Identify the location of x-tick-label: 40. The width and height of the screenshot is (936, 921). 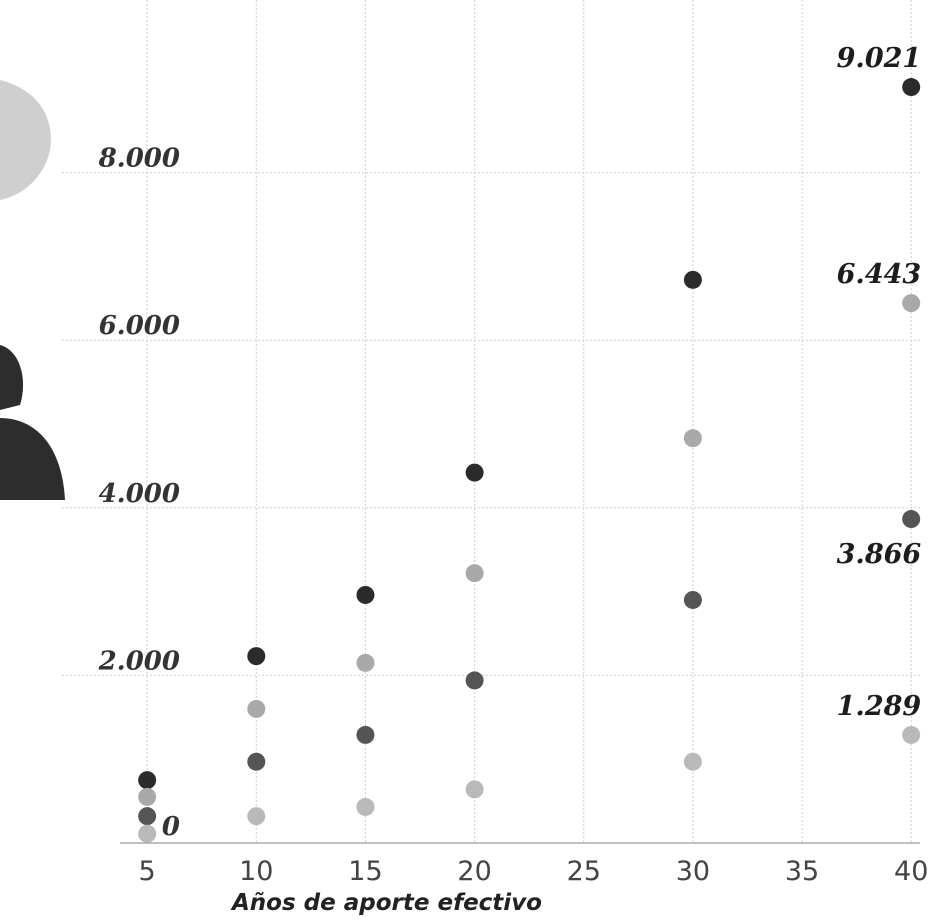
(911, 871).